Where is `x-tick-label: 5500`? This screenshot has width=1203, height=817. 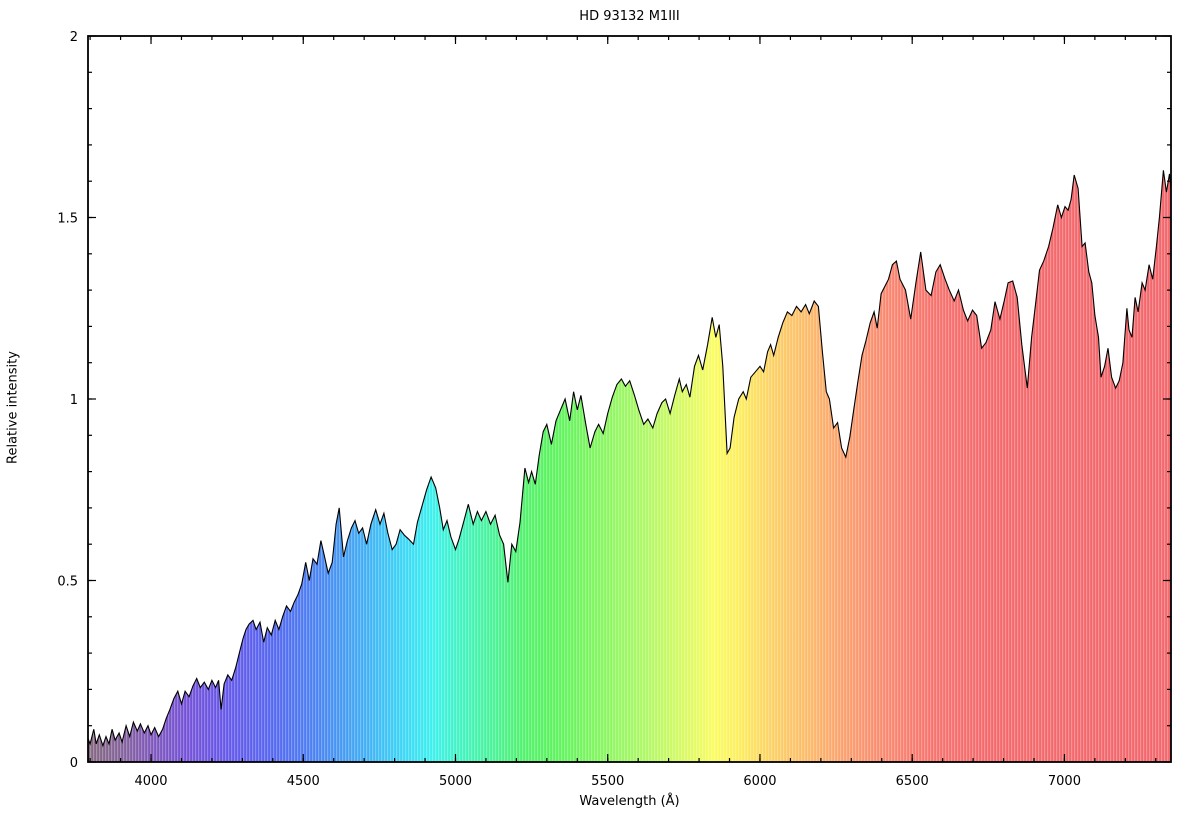 x-tick-label: 5500 is located at coordinates (607, 781).